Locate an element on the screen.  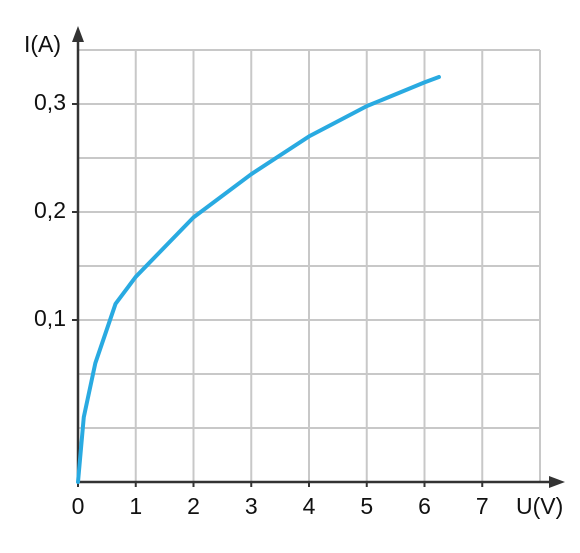
y-tick-label: 0,3 is located at coordinates (50, 102).